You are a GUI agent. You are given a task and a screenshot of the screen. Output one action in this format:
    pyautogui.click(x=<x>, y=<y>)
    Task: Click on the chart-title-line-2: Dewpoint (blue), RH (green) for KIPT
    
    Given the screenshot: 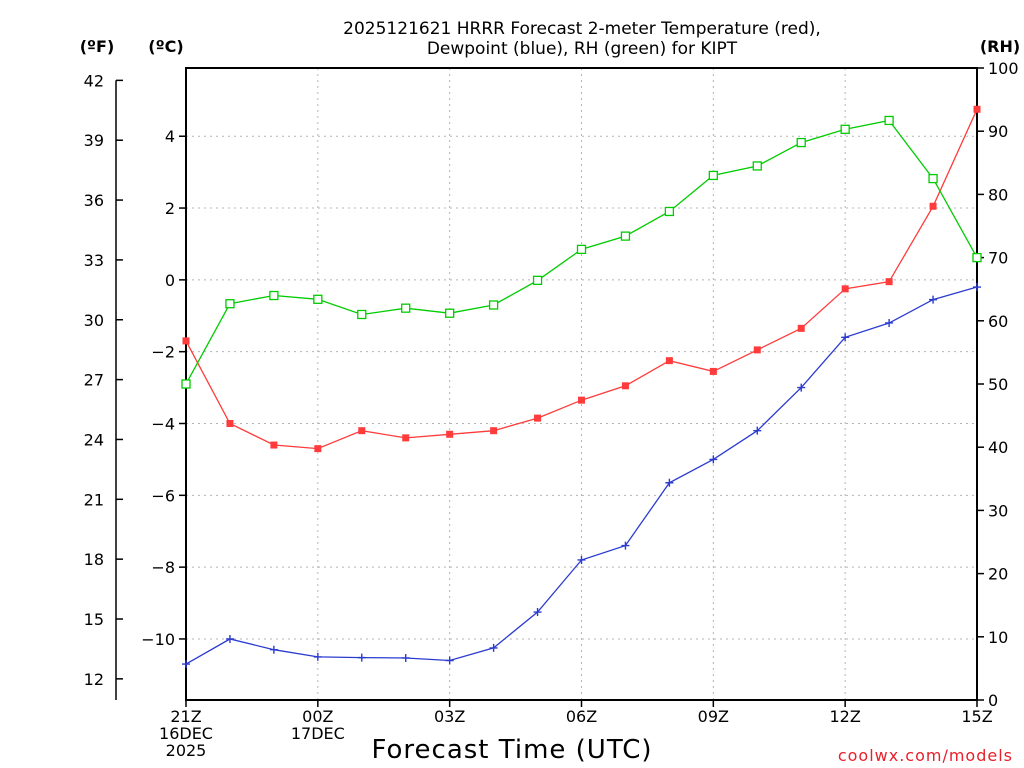 What is the action you would take?
    pyautogui.click(x=582, y=49)
    